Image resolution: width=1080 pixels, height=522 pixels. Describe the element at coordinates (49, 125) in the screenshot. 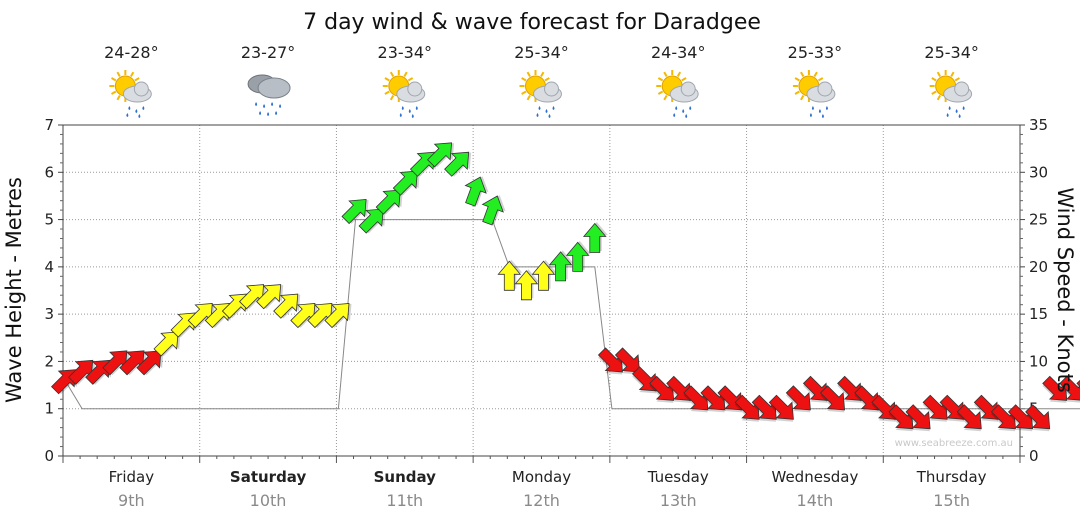

I see `y-left-tick-label: 7` at that location.